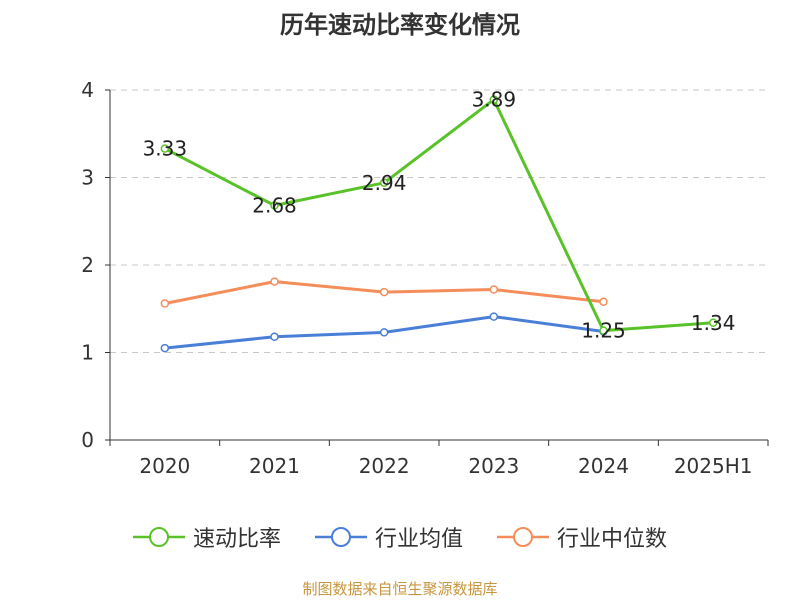 Image resolution: width=800 pixels, height=600 pixels. I want to click on data-label: 2.68, so click(274, 206).